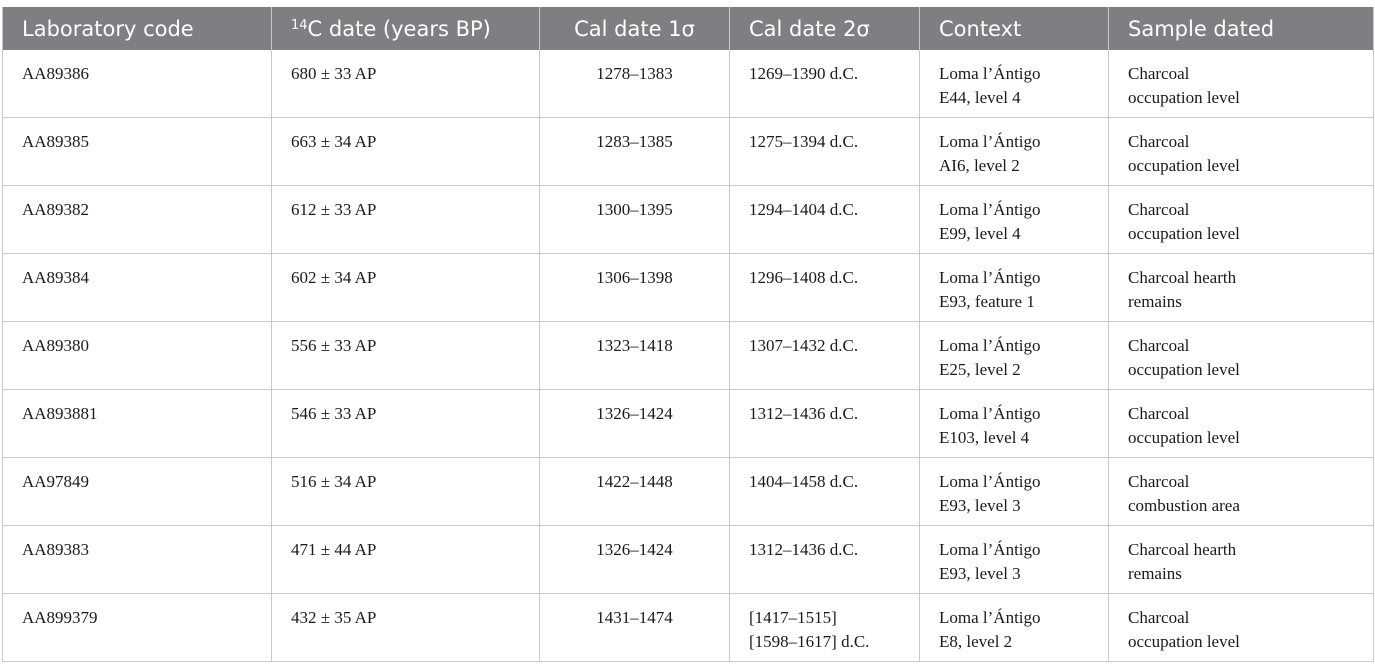 The image size is (1375, 672). Describe the element at coordinates (405, 559) in the screenshot. I see `cell-c14-date: 471 ± 44 AP` at that location.